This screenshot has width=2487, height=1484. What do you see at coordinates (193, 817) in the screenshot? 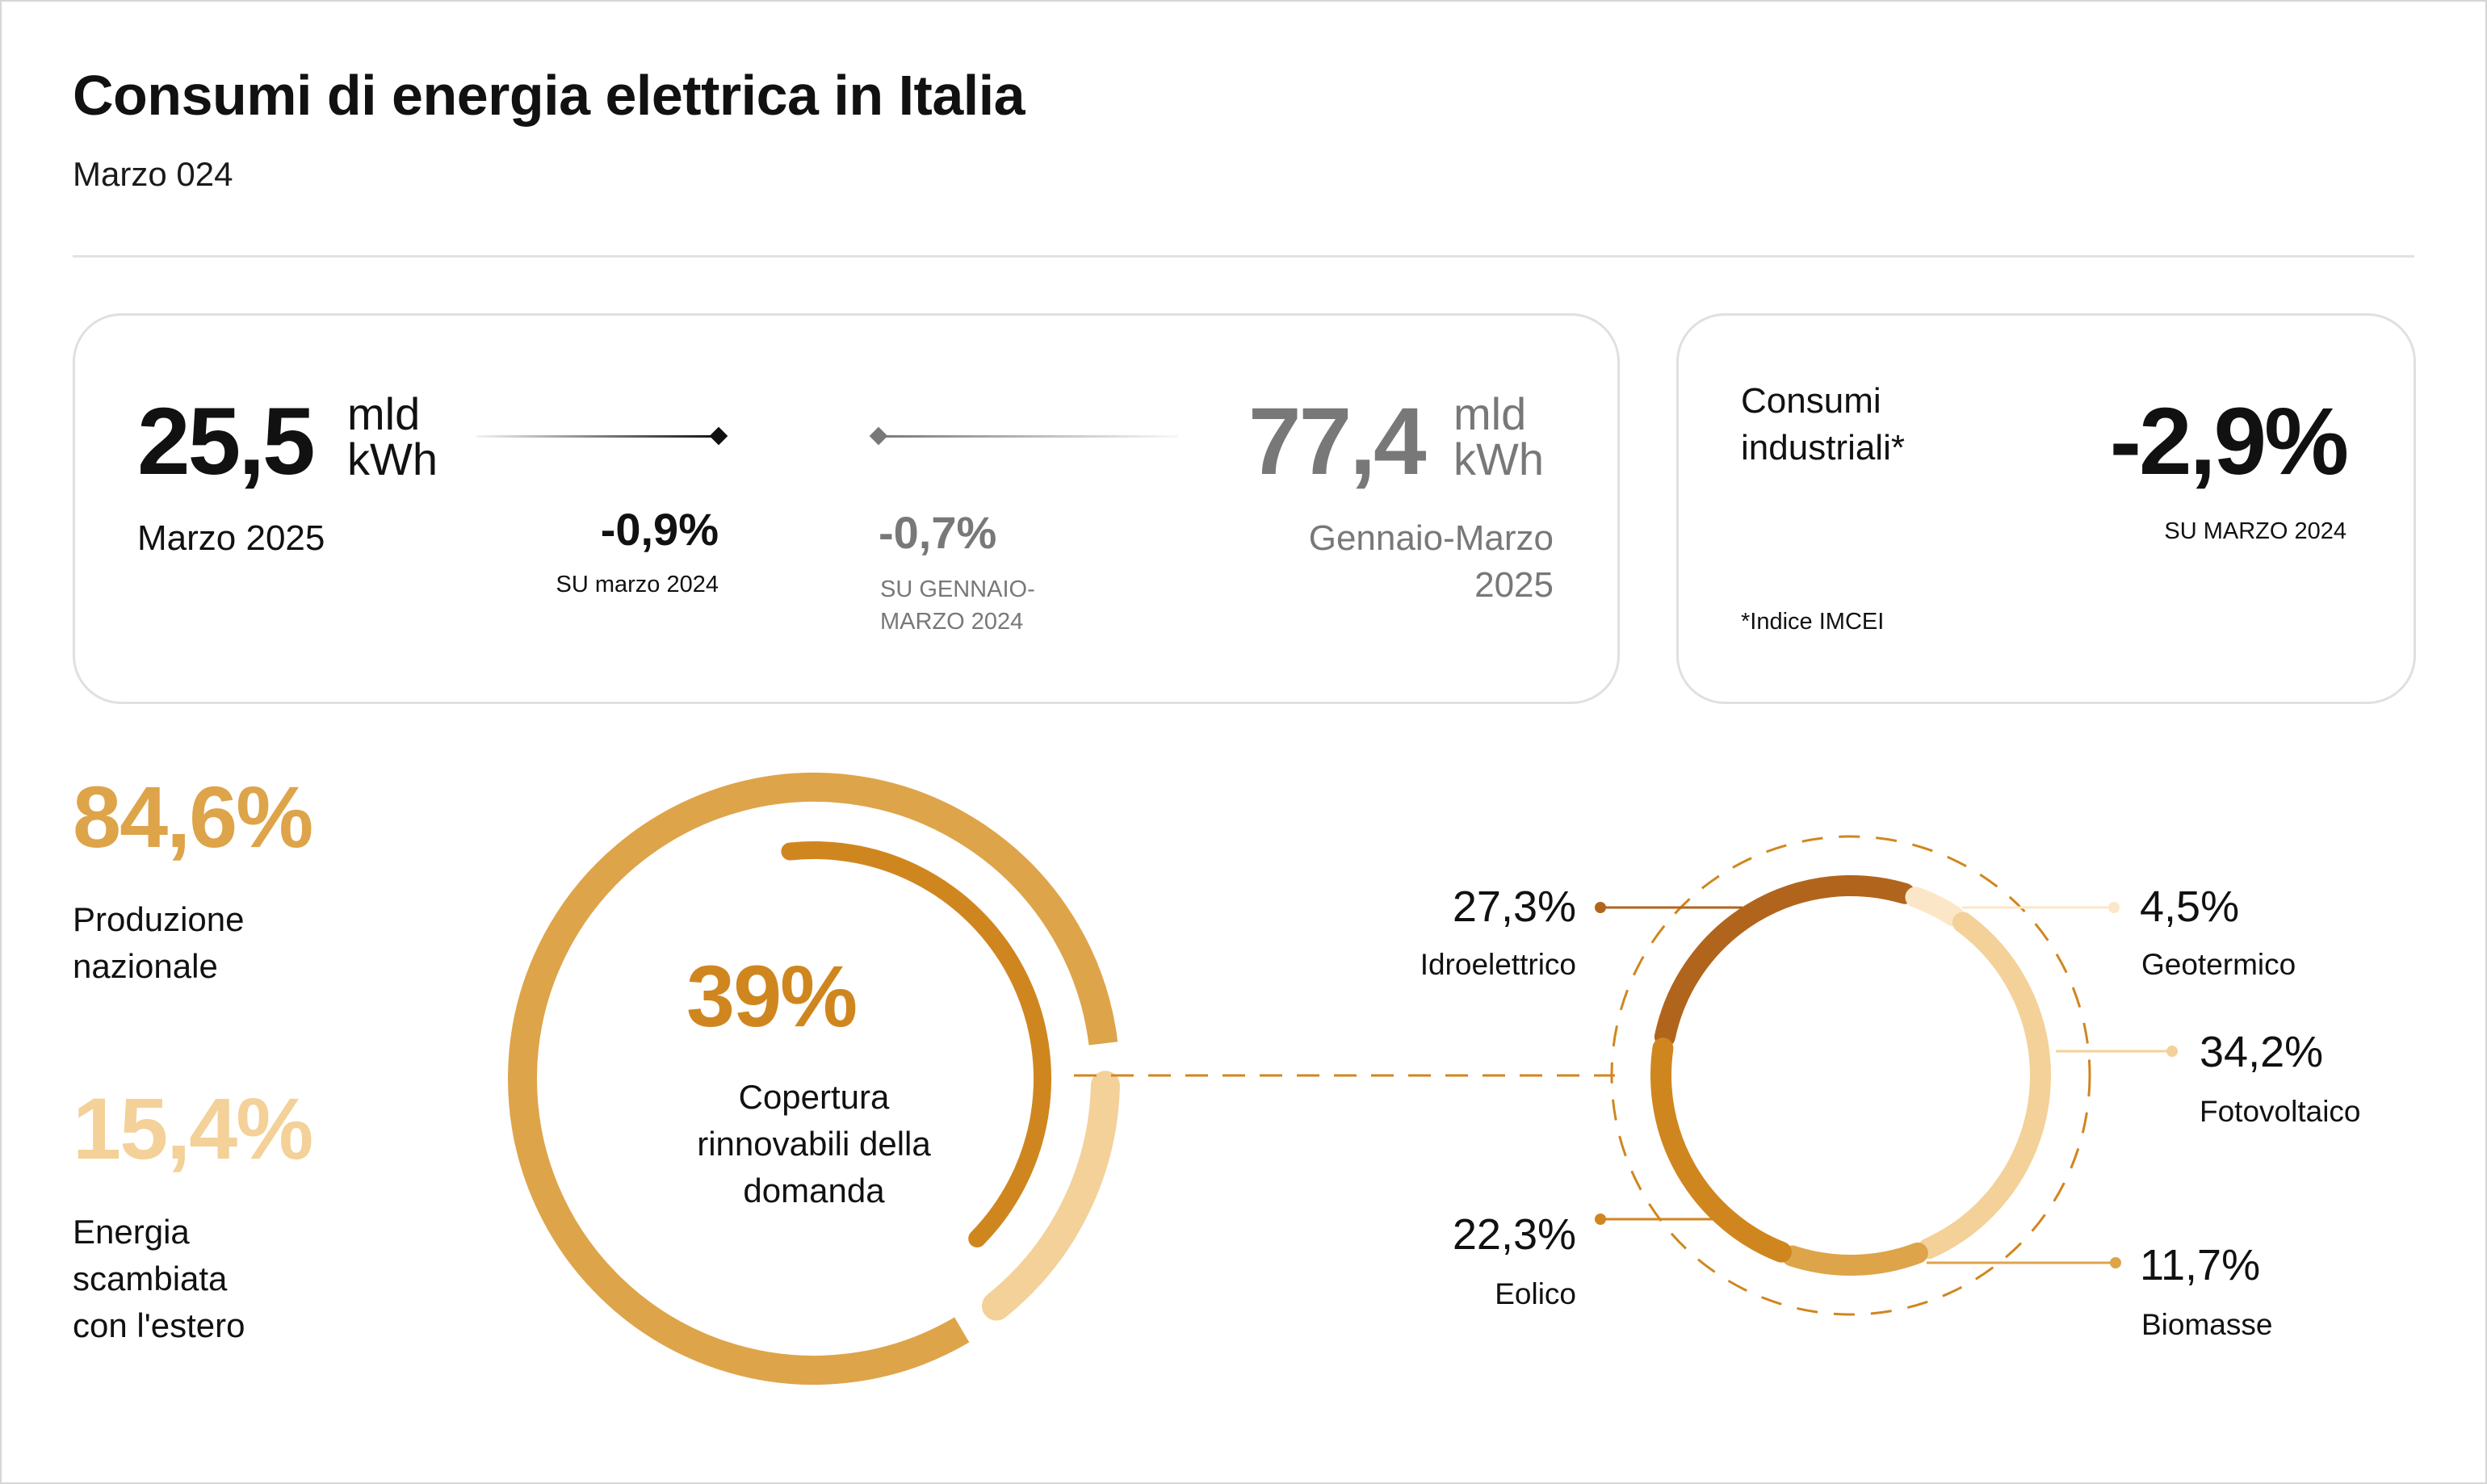
I see `national-production-pct: 84,6%` at bounding box center [193, 817].